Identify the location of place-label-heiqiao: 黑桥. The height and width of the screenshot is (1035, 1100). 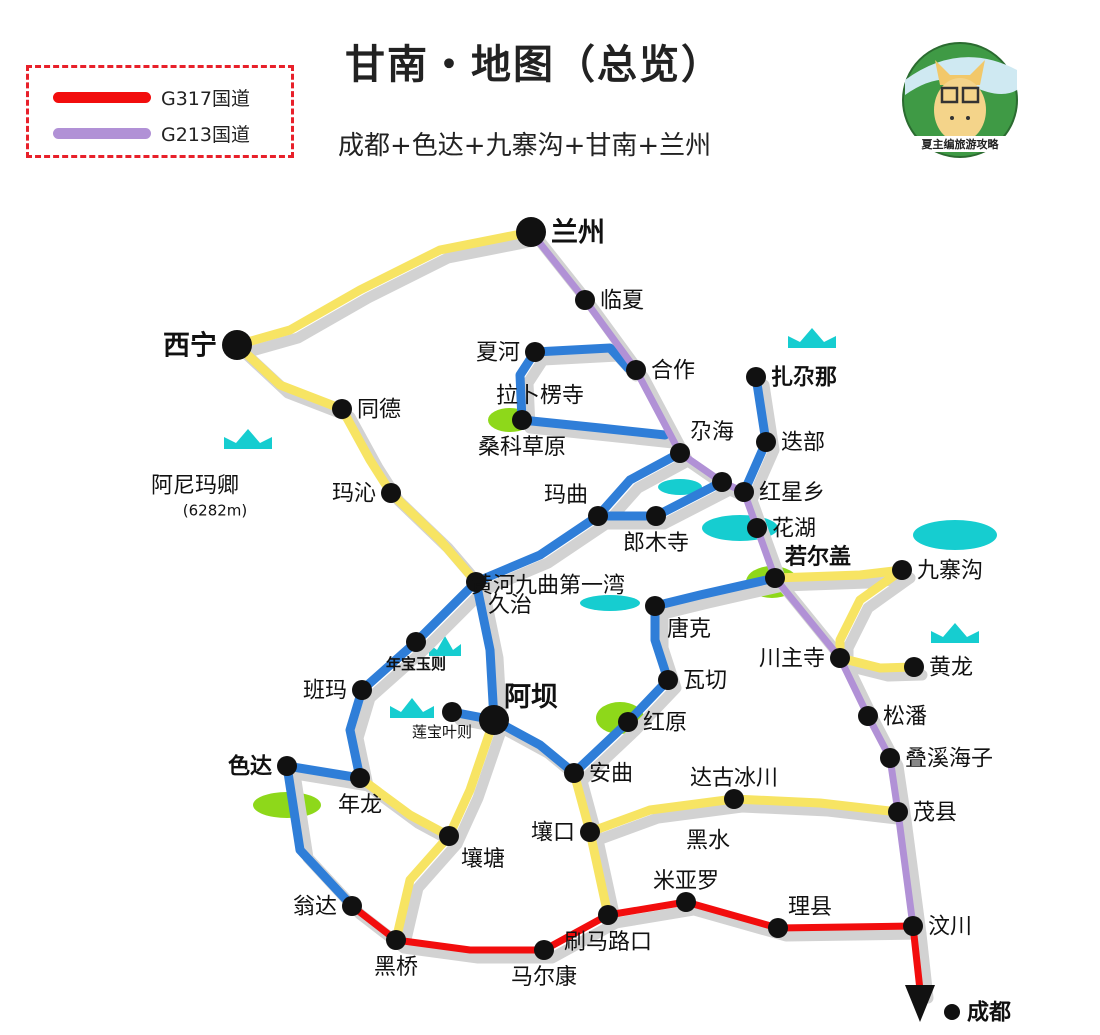
(396, 967).